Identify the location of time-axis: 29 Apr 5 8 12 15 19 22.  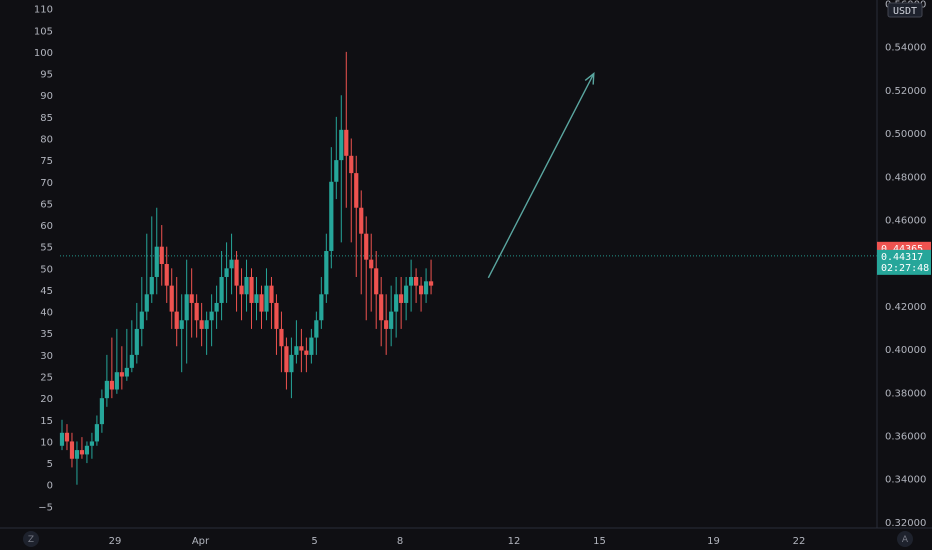
(457, 541).